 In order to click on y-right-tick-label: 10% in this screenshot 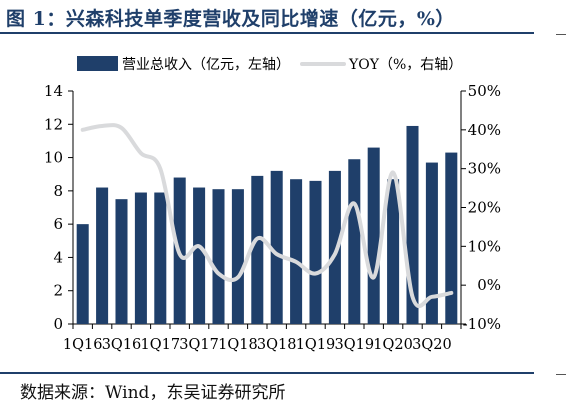, I will do `click(484, 246)`.